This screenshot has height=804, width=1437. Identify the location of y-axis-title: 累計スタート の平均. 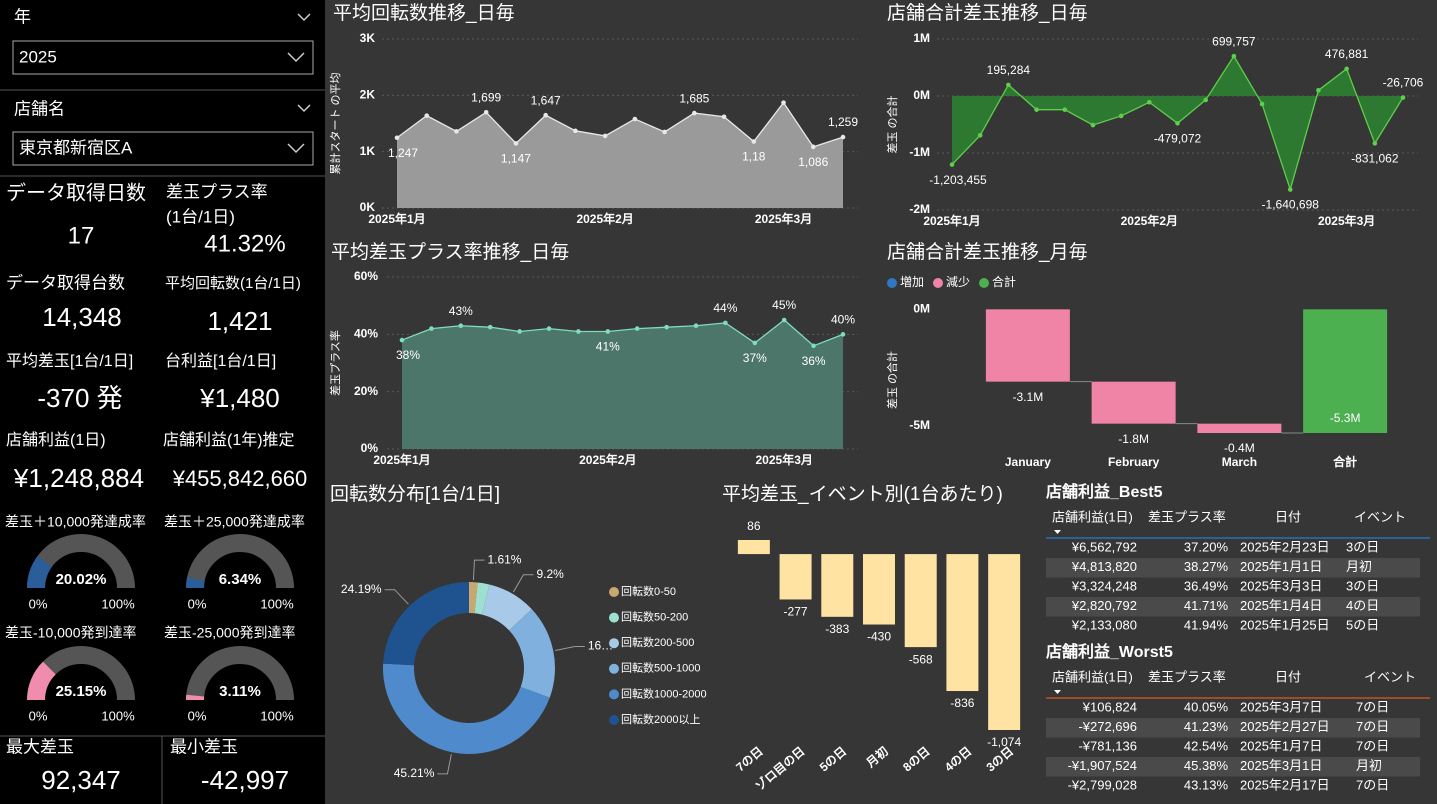
(335, 123).